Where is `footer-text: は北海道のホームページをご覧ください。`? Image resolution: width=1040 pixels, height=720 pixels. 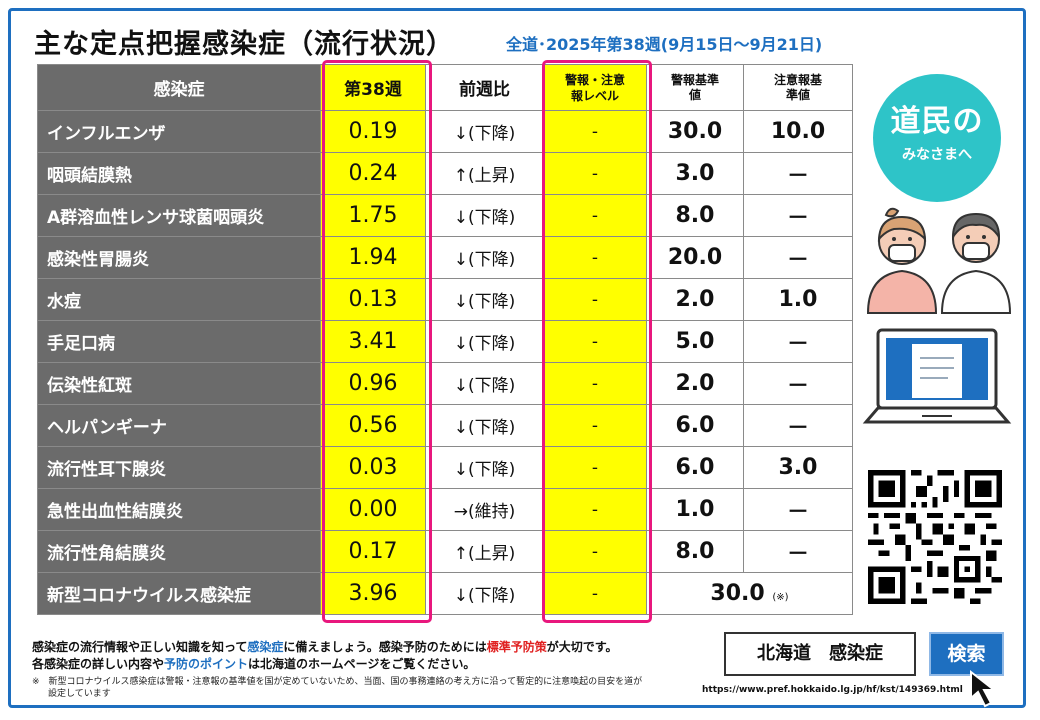
footer-text: は北海道のホームページをご覧ください。 is located at coordinates (362, 664).